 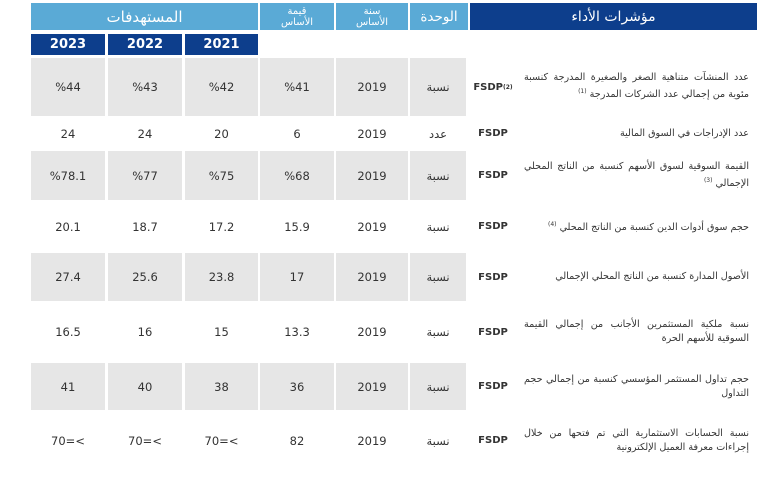 I want to click on row-3-t2021: %75, so click(x=221, y=175).